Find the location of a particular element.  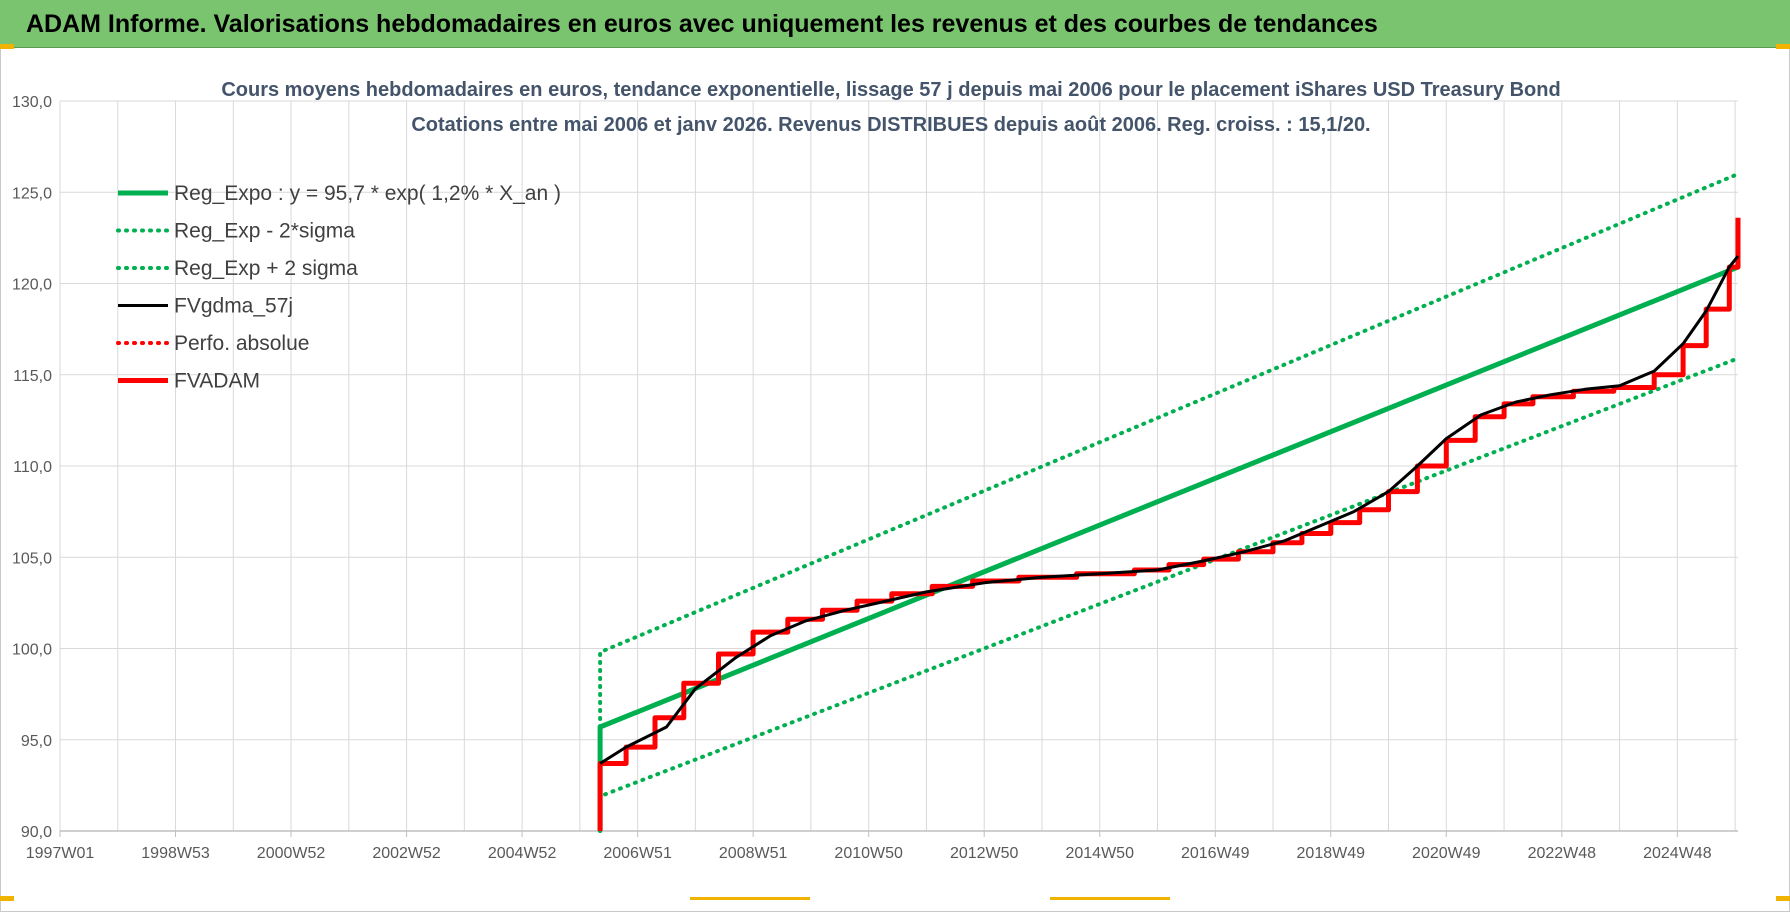

selection-handle-bottom-right is located at coordinates (1783, 898).